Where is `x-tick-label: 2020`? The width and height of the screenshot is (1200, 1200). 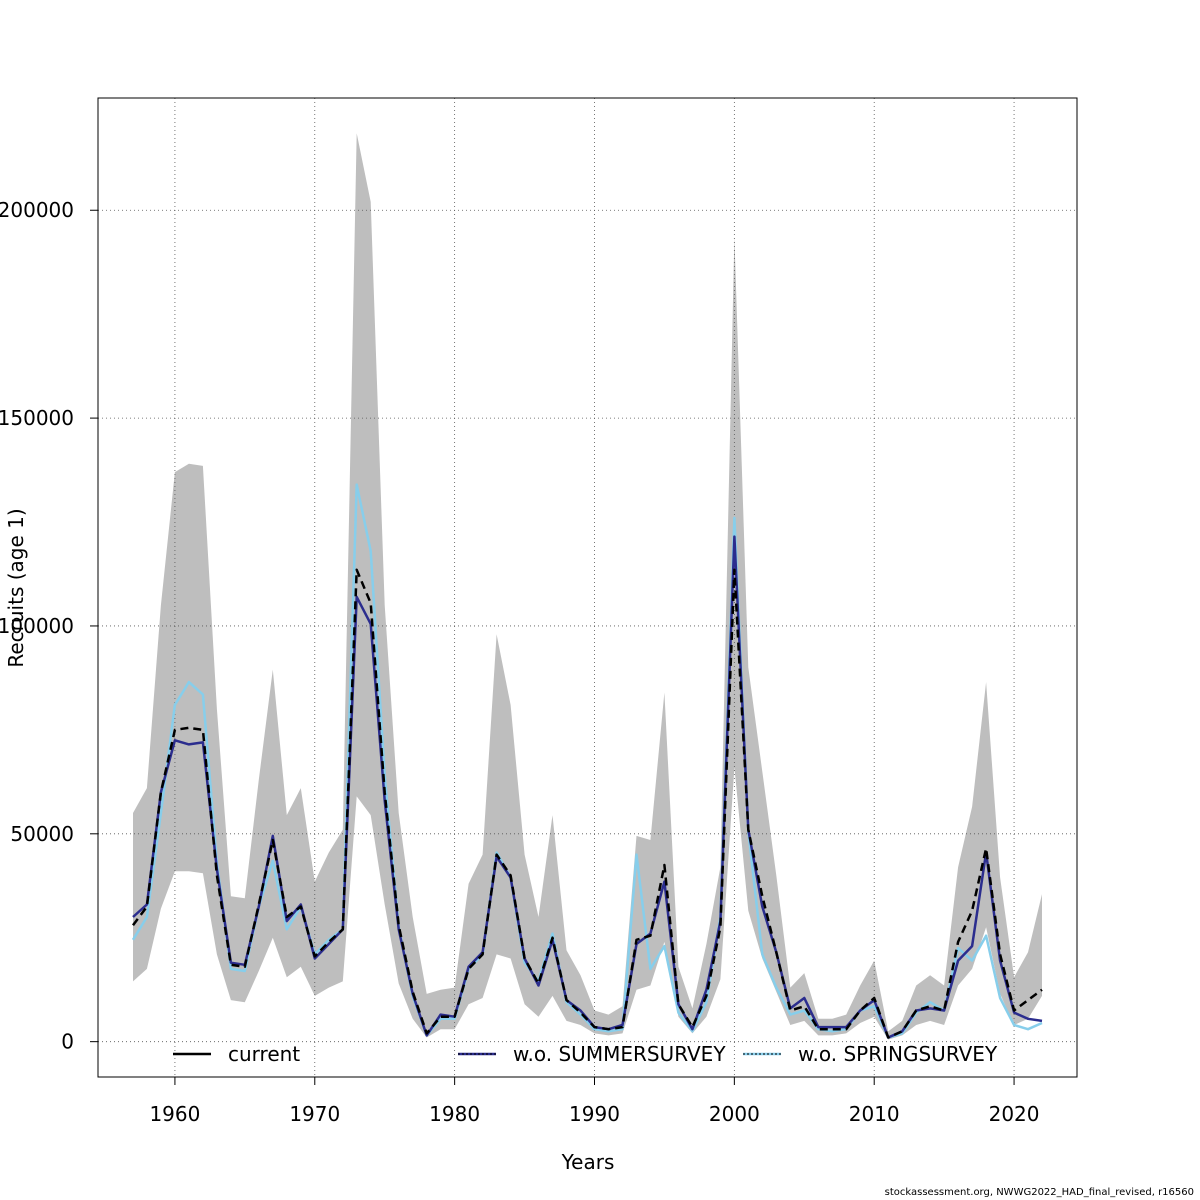
x-tick-label: 2020 is located at coordinates (1014, 1114).